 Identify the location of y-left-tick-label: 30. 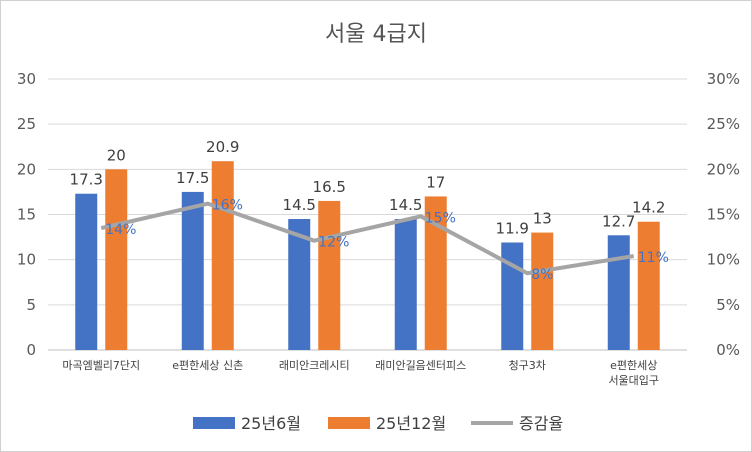
(26, 79).